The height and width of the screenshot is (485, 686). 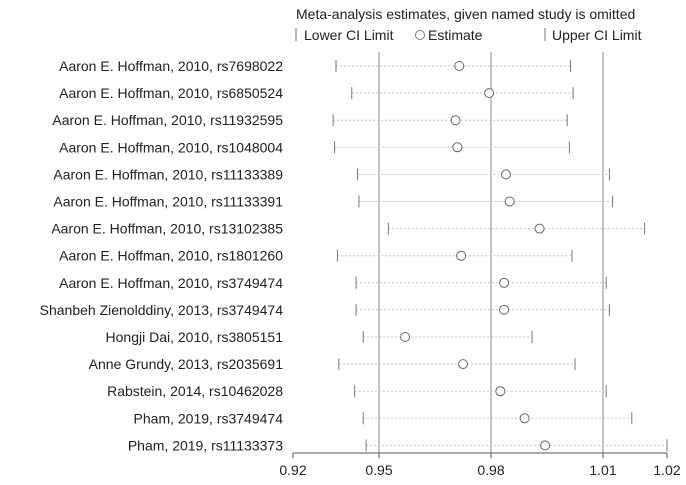 What do you see at coordinates (171, 256) in the screenshot?
I see `study-label: Aaron E. Hoffman, 2010, rs1801260` at bounding box center [171, 256].